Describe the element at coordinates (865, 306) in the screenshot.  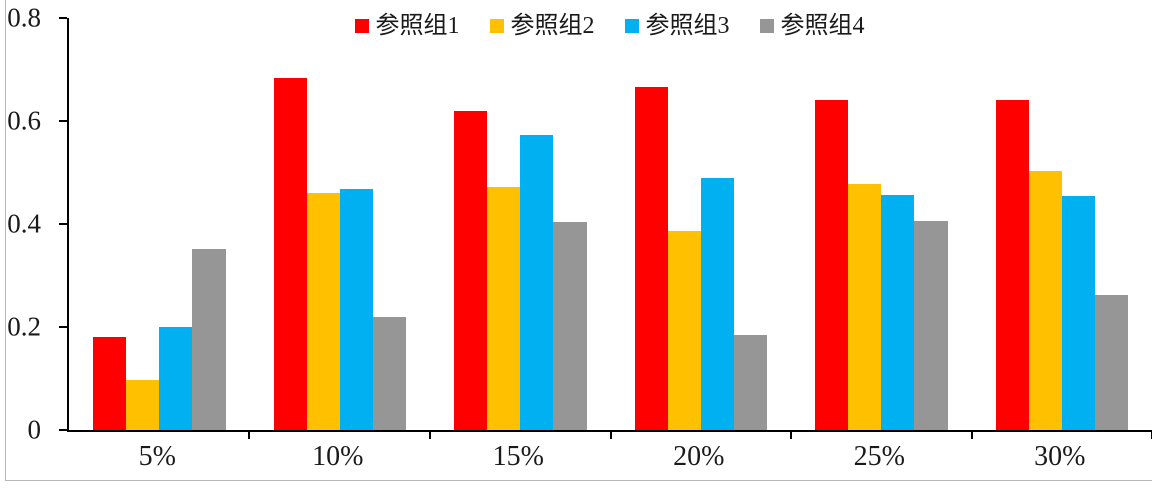
I see `bar-参照组2-25%` at that location.